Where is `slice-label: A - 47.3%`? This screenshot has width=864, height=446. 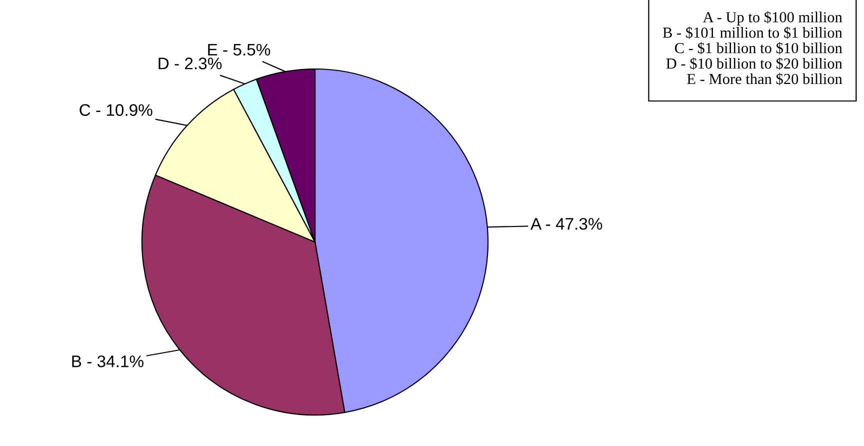 slice-label: A - 47.3% is located at coordinates (566, 224).